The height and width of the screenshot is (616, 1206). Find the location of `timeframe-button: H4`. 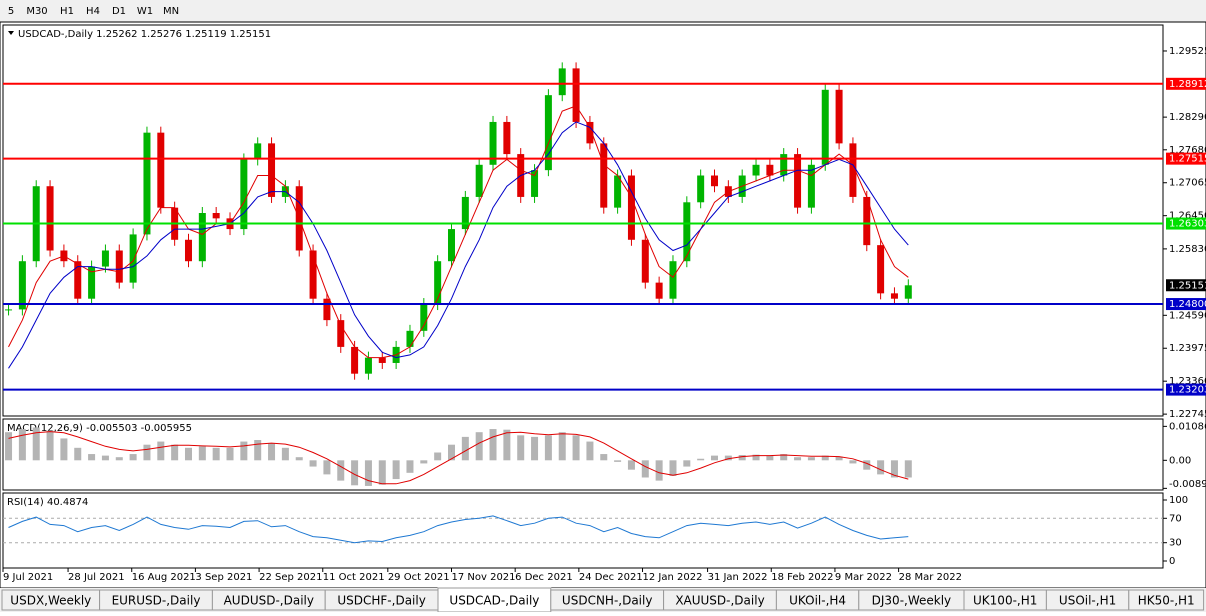

timeframe-button: H4 is located at coordinates (93, 11).